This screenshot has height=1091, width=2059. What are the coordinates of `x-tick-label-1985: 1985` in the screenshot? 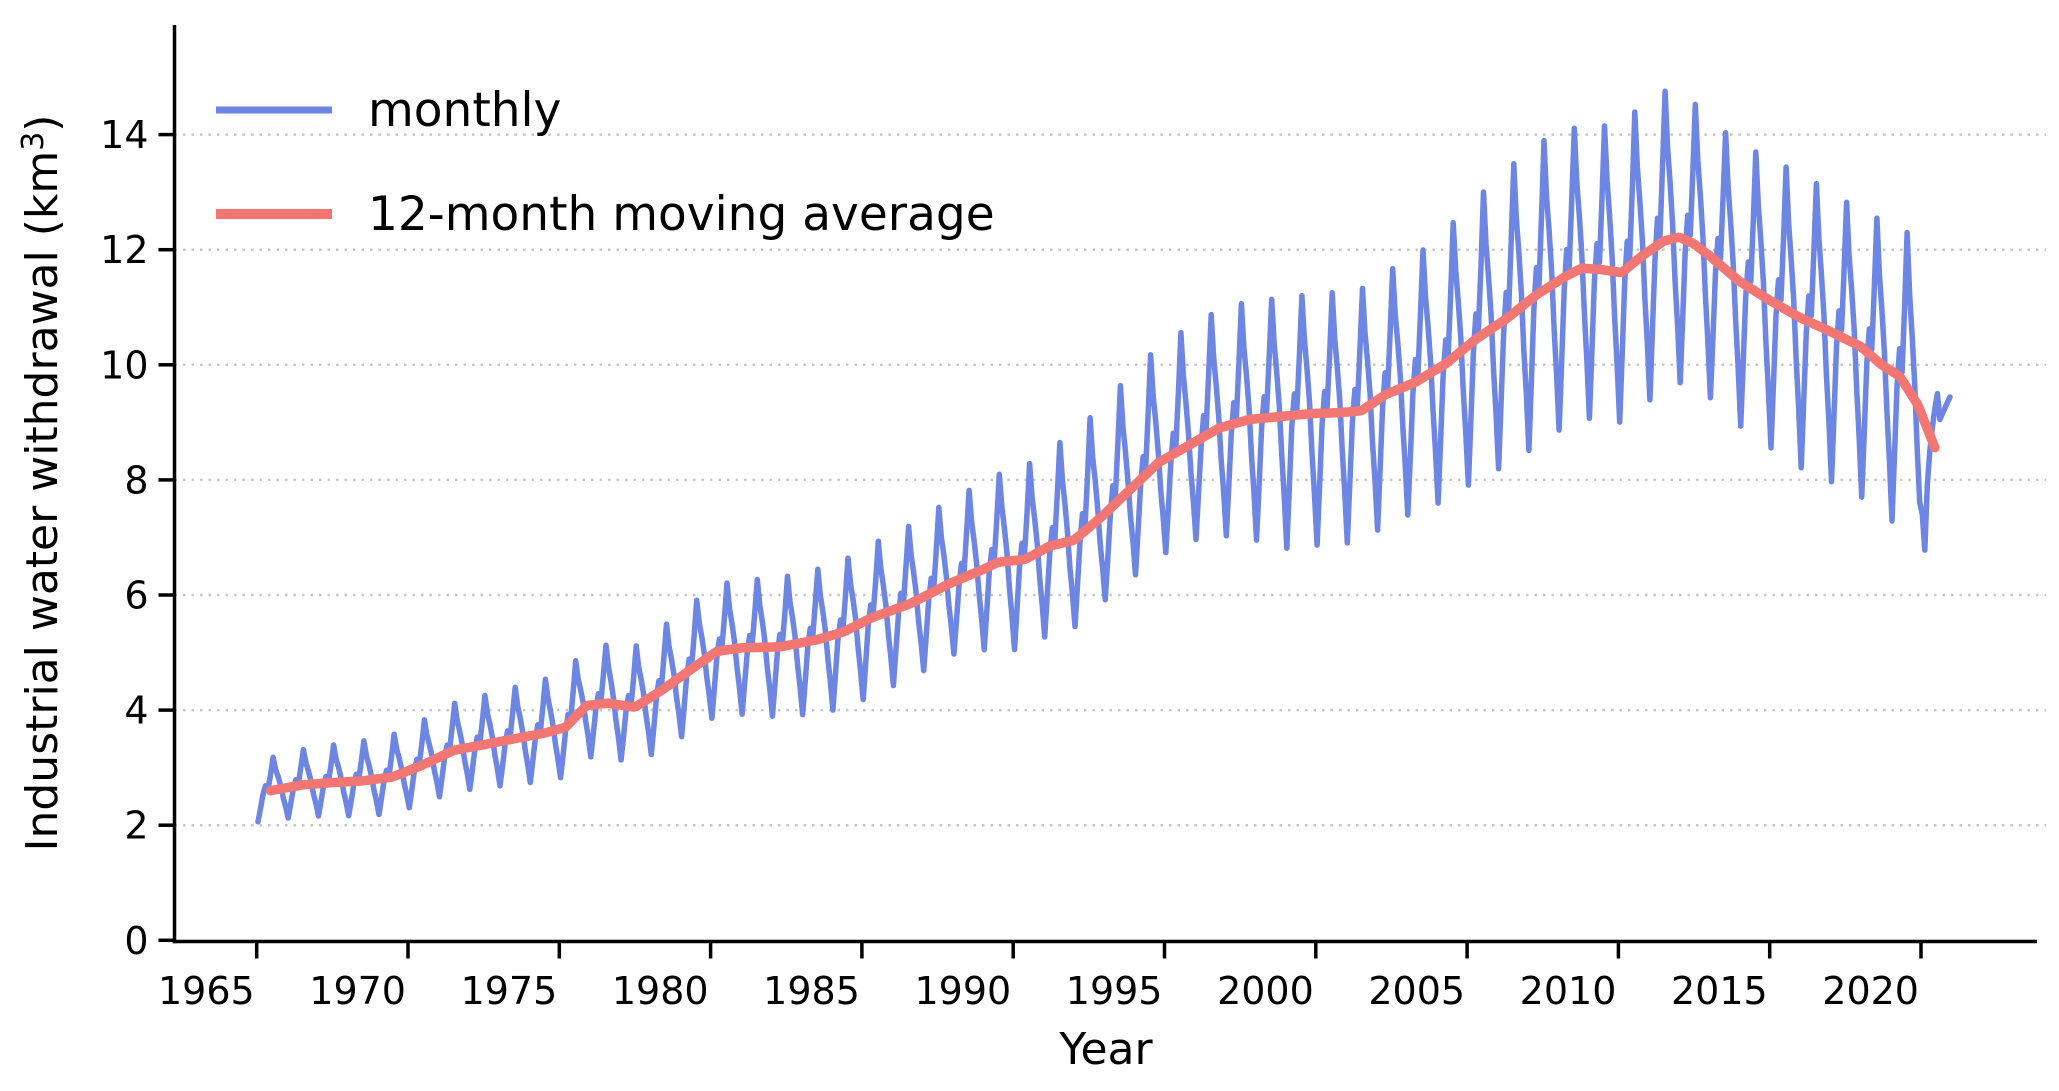 It's located at (811, 991).